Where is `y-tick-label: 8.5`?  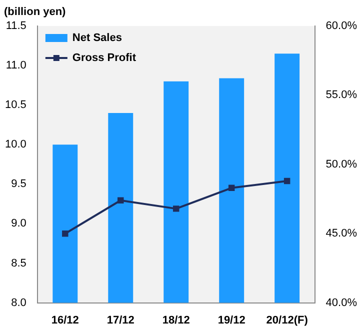 y-tick-label: 8.5 is located at coordinates (18, 263).